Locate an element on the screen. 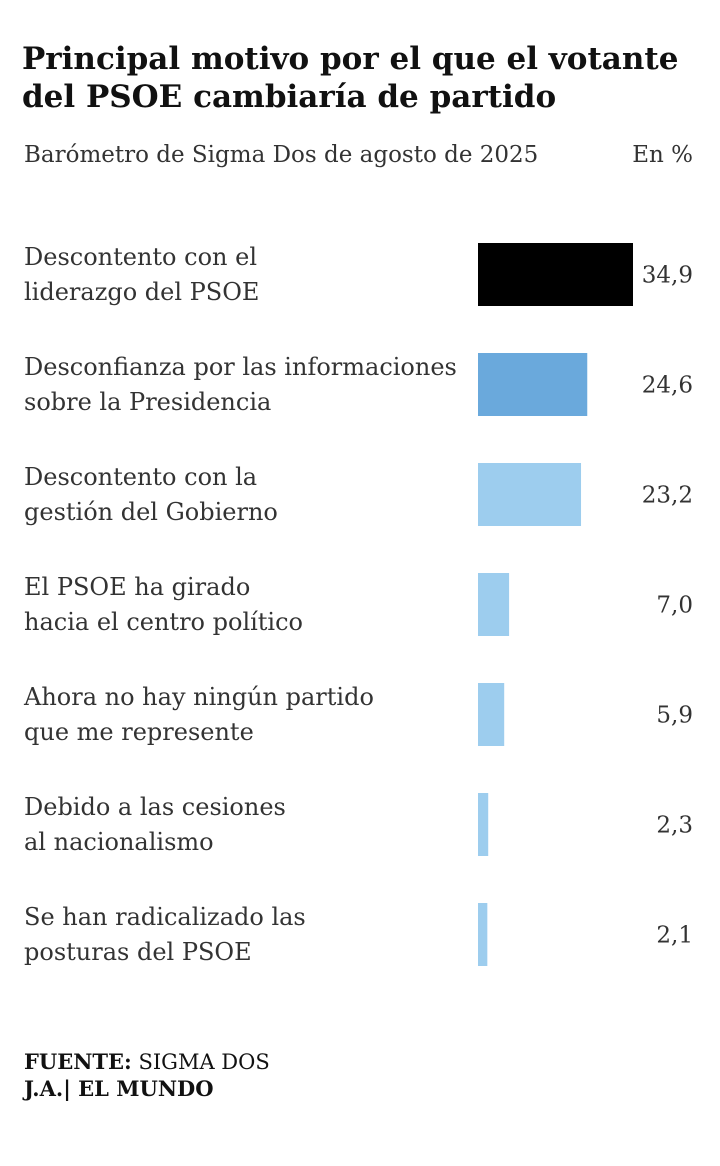 Image resolution: width=720 pixels, height=1166 pixels. category-label: Desconfianza por las informaciones is located at coordinates (240, 367).